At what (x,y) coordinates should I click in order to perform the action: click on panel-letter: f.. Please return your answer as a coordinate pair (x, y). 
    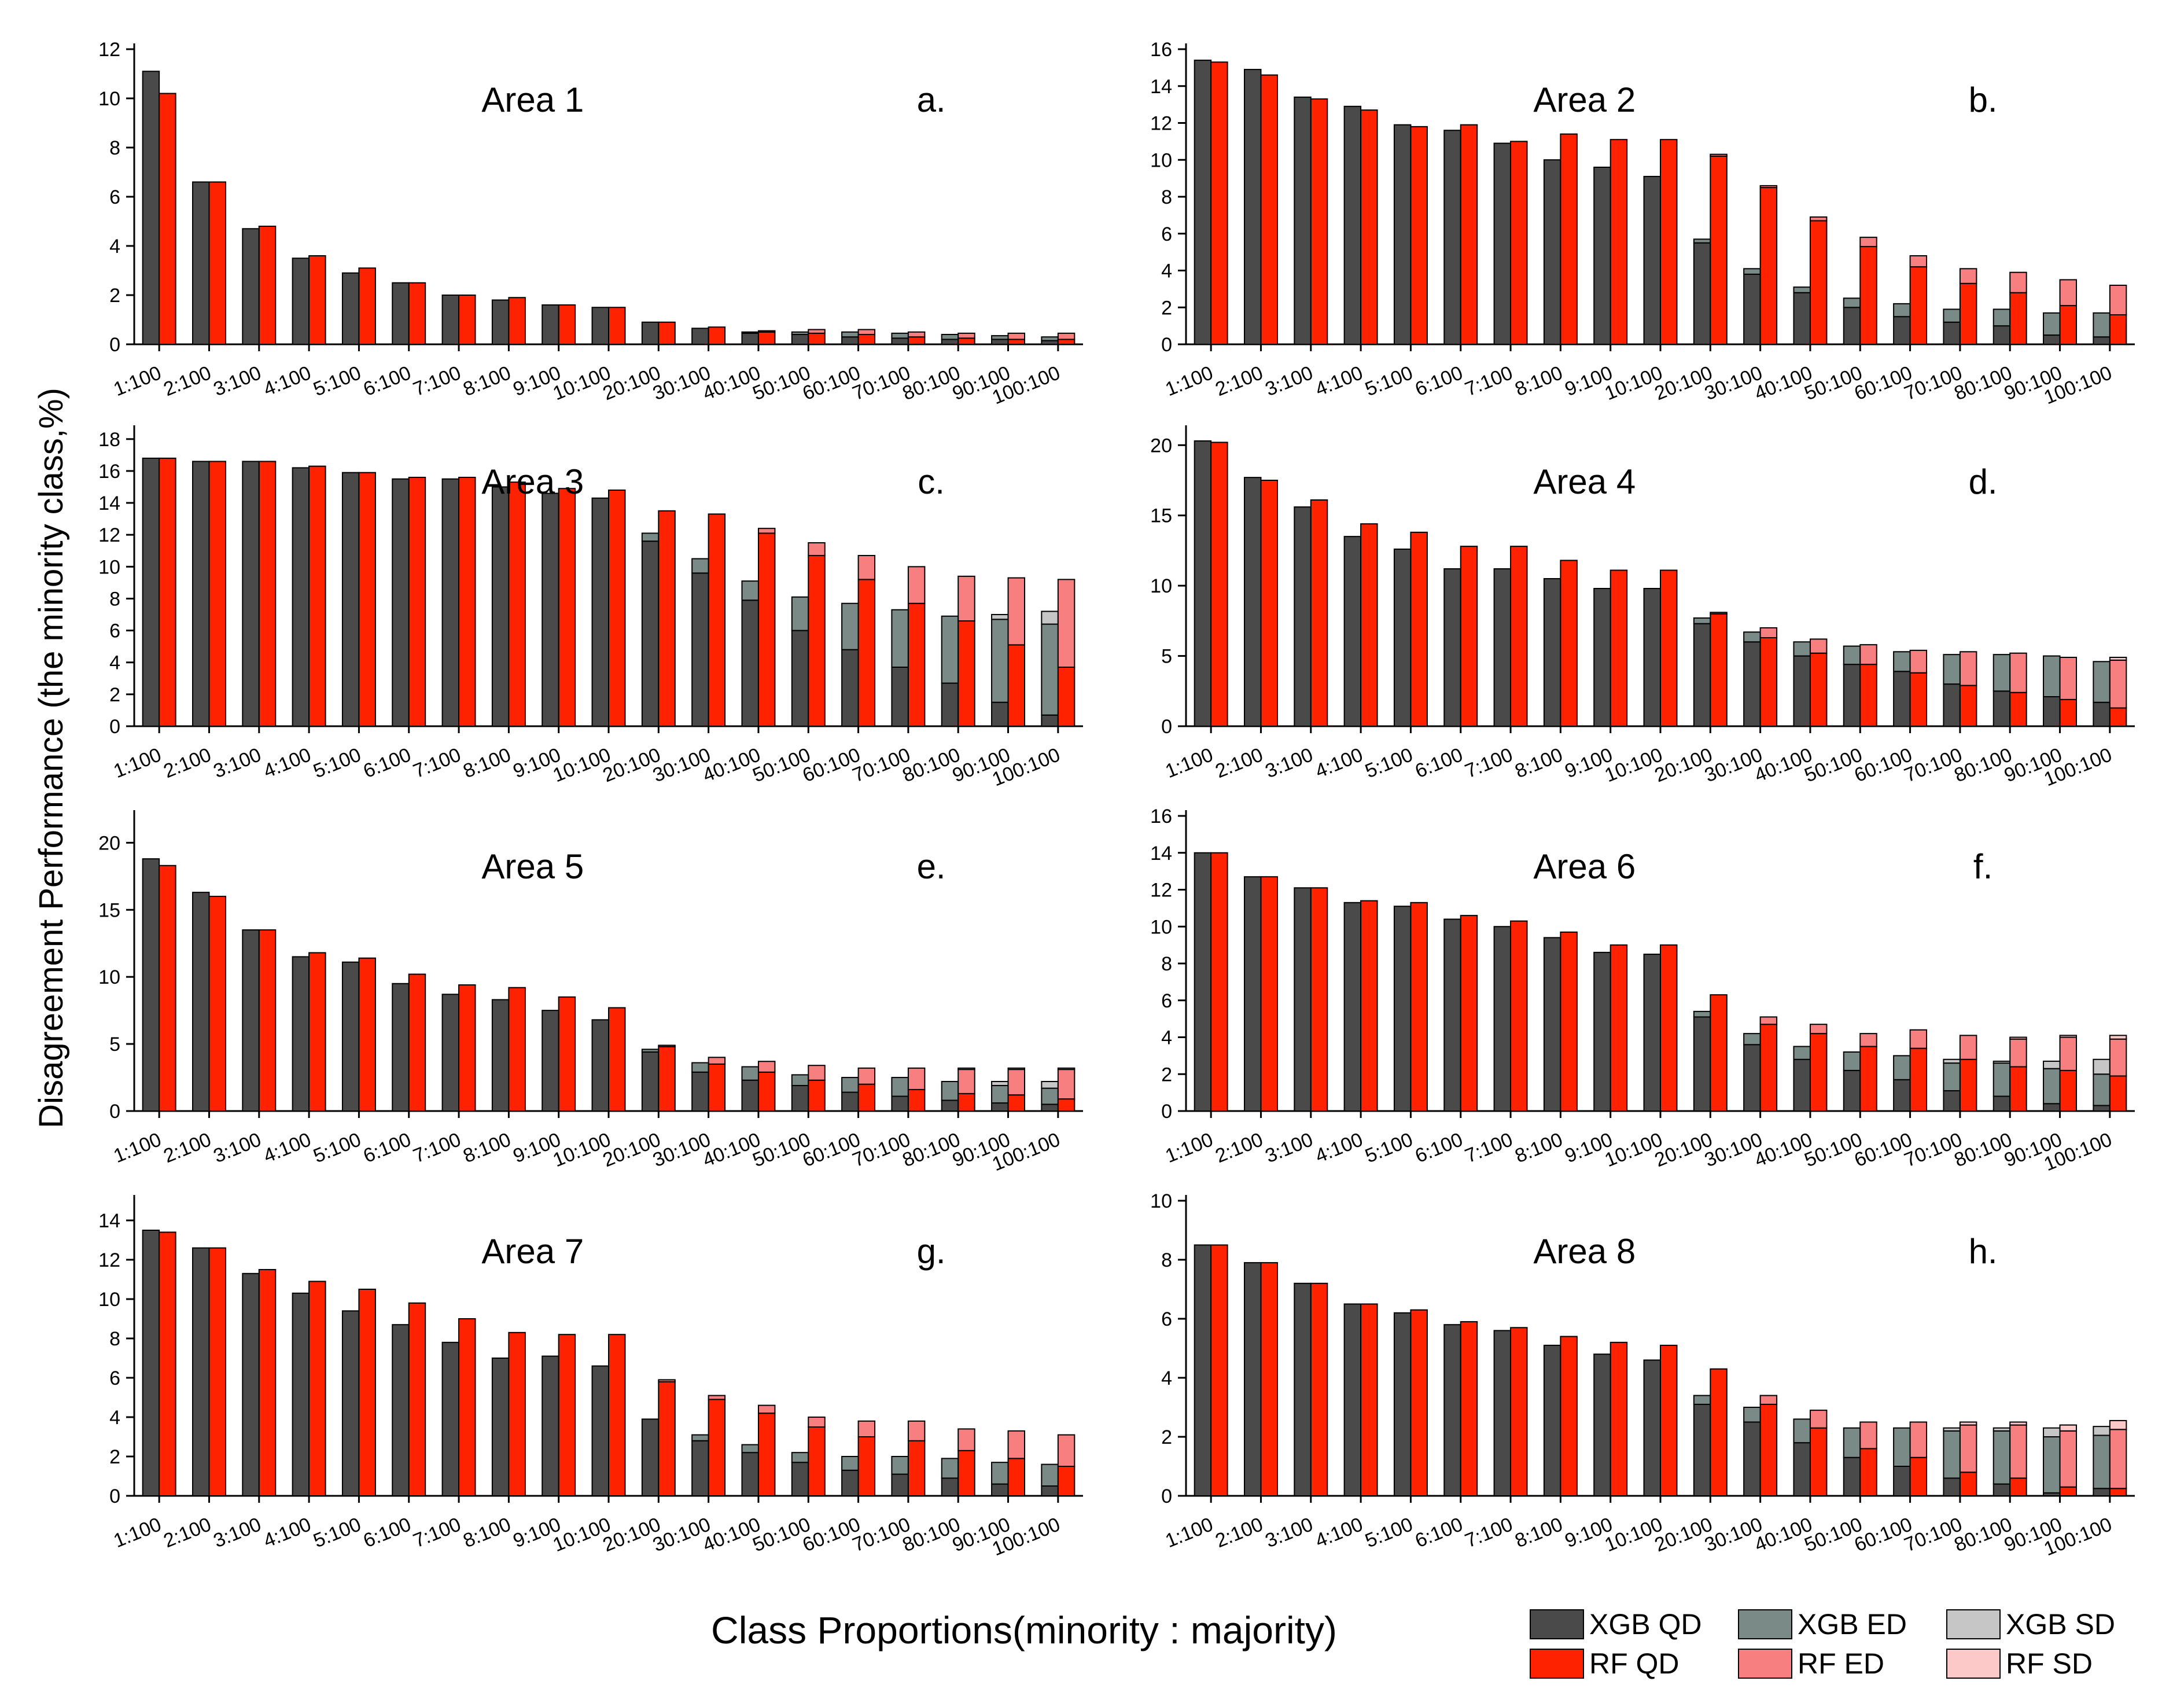
    Looking at the image, I should click on (1983, 866).